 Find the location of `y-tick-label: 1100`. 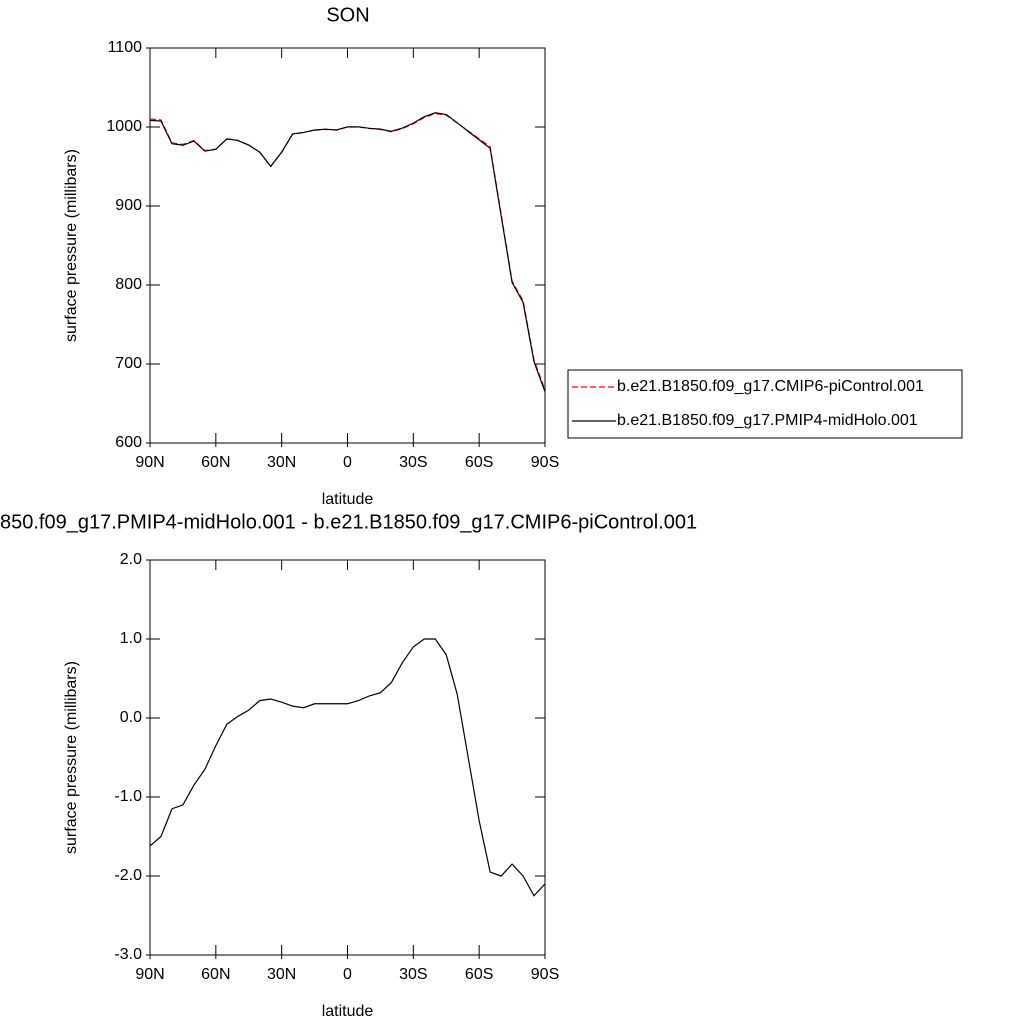

y-tick-label: 1100 is located at coordinates (125, 47).